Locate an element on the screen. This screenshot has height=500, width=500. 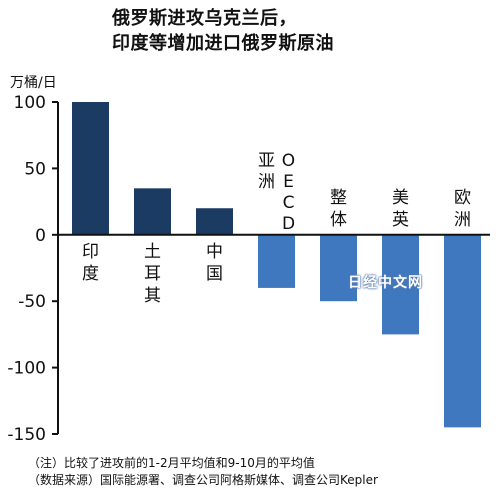
category-label-char: D is located at coordinates (288, 224).